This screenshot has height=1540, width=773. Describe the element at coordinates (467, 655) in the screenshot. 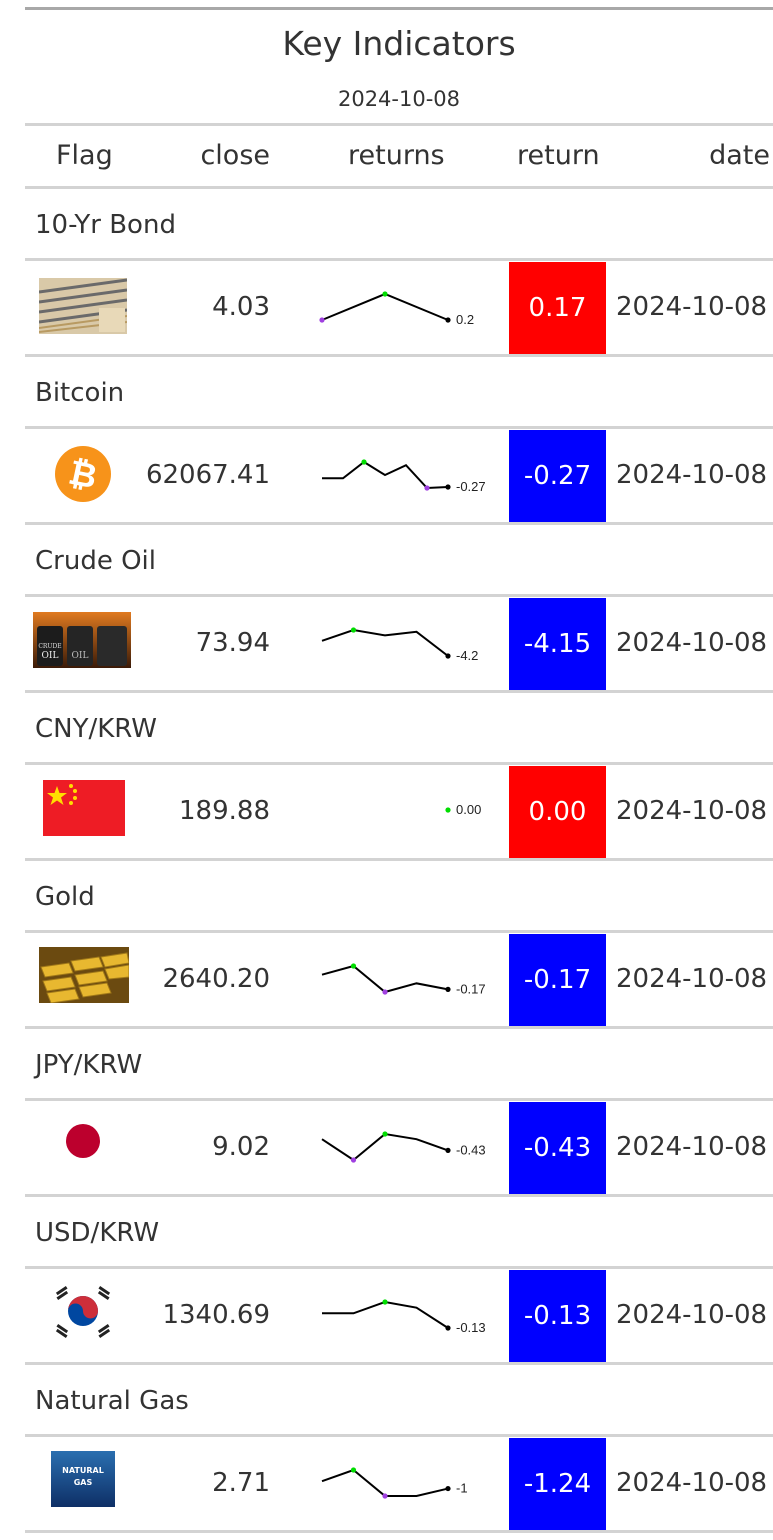

I see `sparkline-last-value: -4.2` at that location.